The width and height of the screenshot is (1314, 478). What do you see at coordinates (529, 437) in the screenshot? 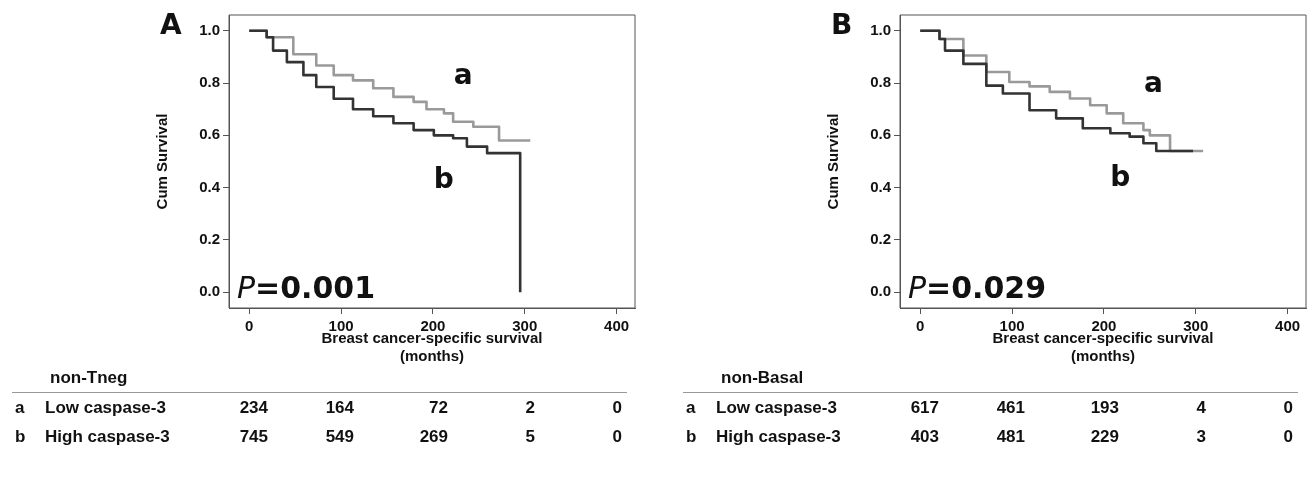
I see `text: 5` at bounding box center [529, 437].